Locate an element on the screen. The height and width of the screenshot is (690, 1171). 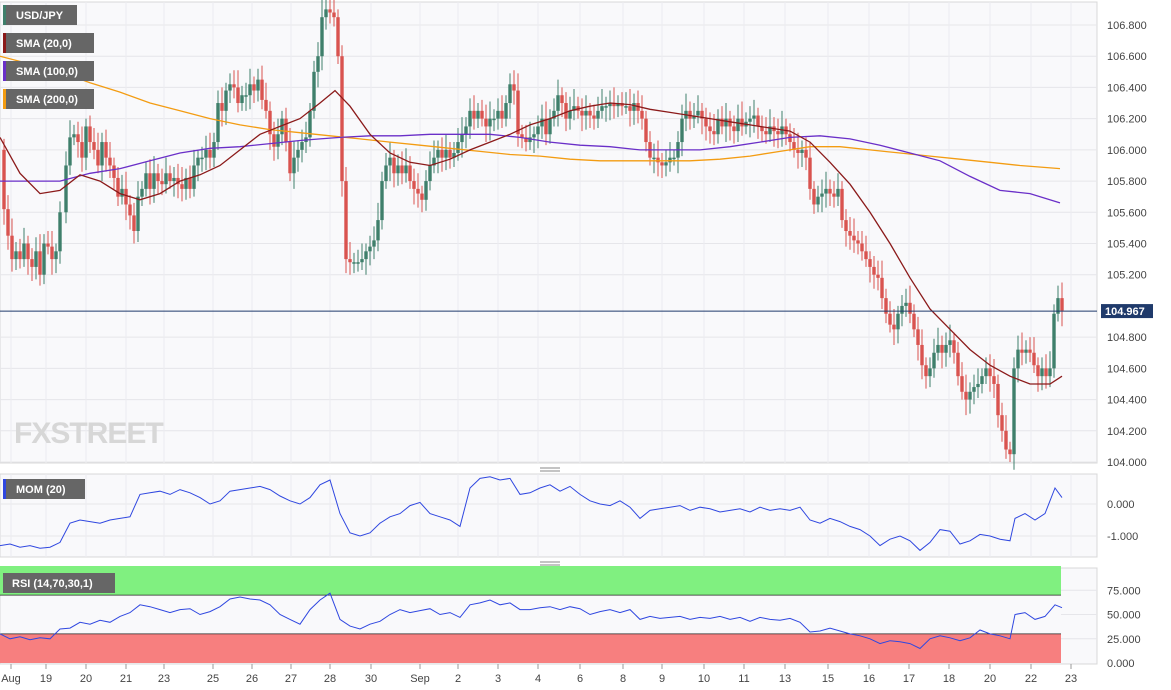
rsi-line is located at coordinates (531, 621).